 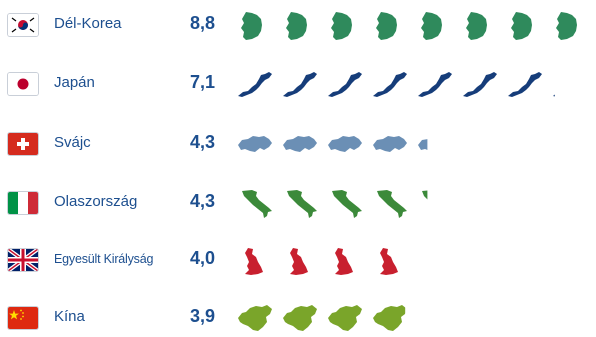 I want to click on value-label: 7,1, so click(x=203, y=82).